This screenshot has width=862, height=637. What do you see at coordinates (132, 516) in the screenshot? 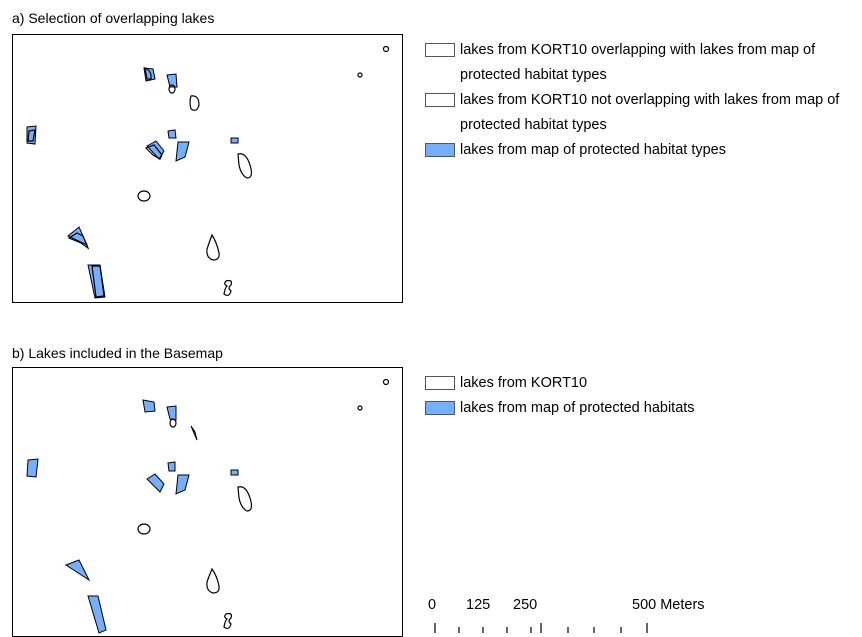
I see `panel-b-protected-lakes` at bounding box center [132, 516].